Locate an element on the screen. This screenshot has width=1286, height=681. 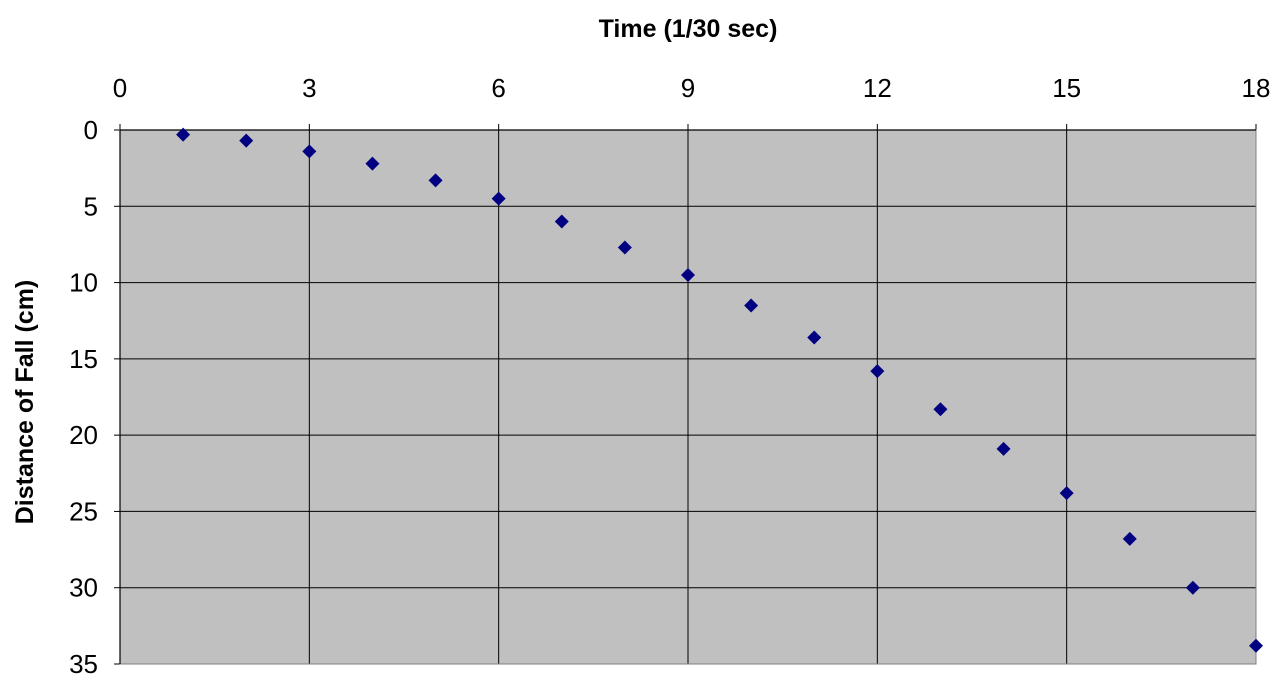
x-tick-label: 0 is located at coordinates (120, 88).